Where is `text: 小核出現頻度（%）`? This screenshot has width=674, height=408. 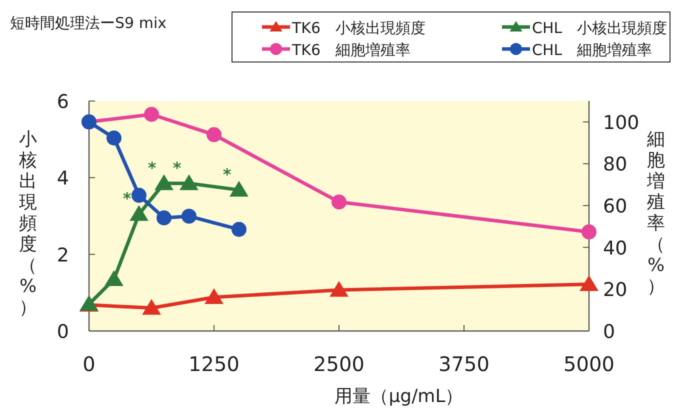
text: 小核出現頻度（%） is located at coordinates (28, 223).